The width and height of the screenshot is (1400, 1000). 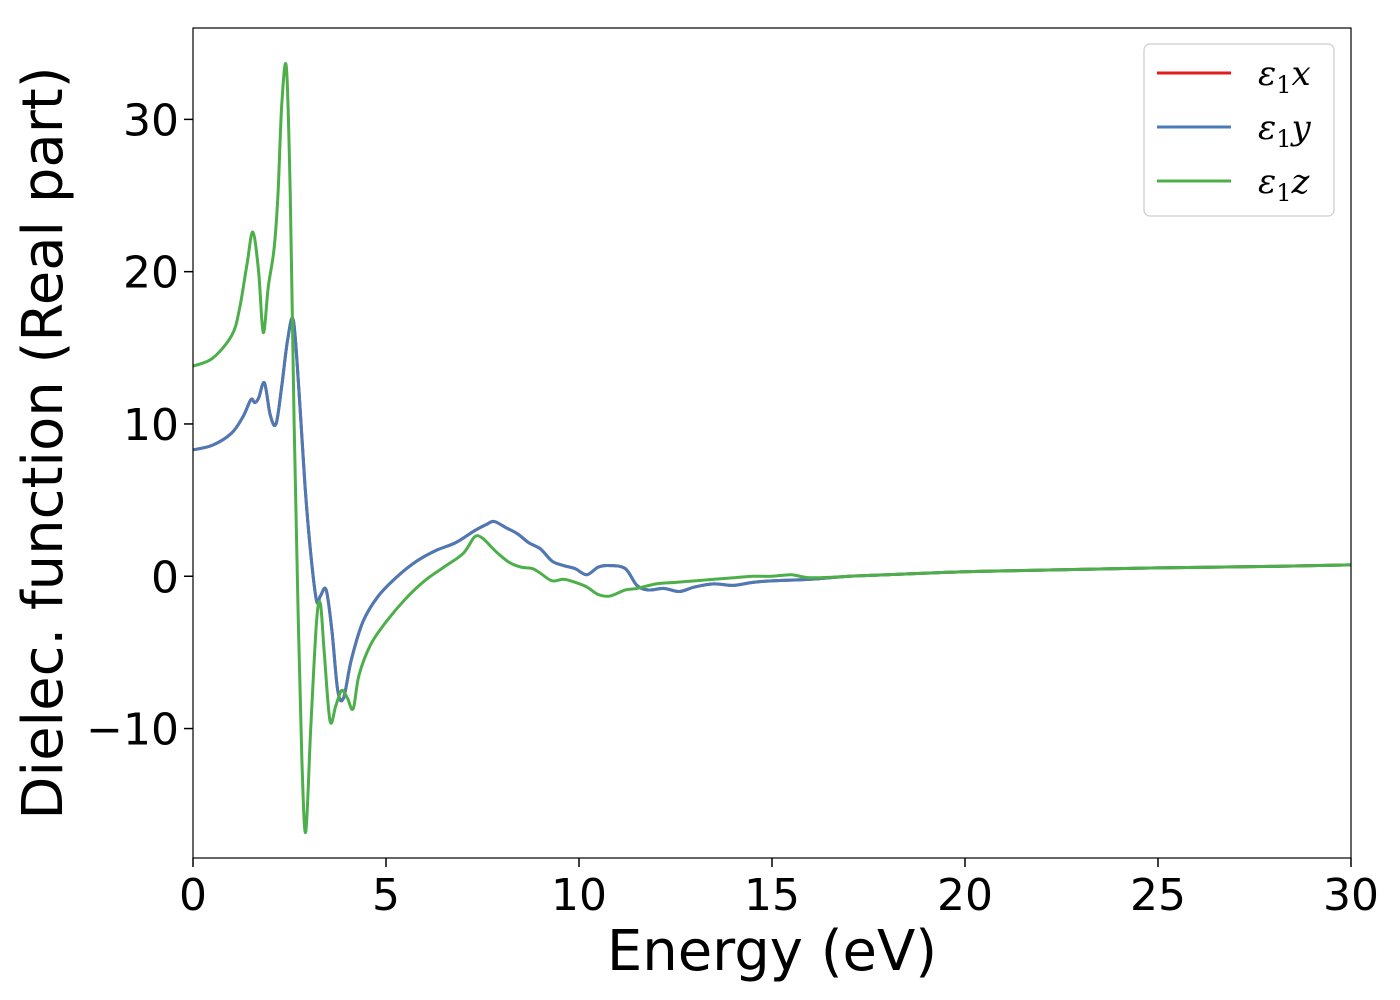 I want to click on y-tick-label: 10, so click(x=151, y=425).